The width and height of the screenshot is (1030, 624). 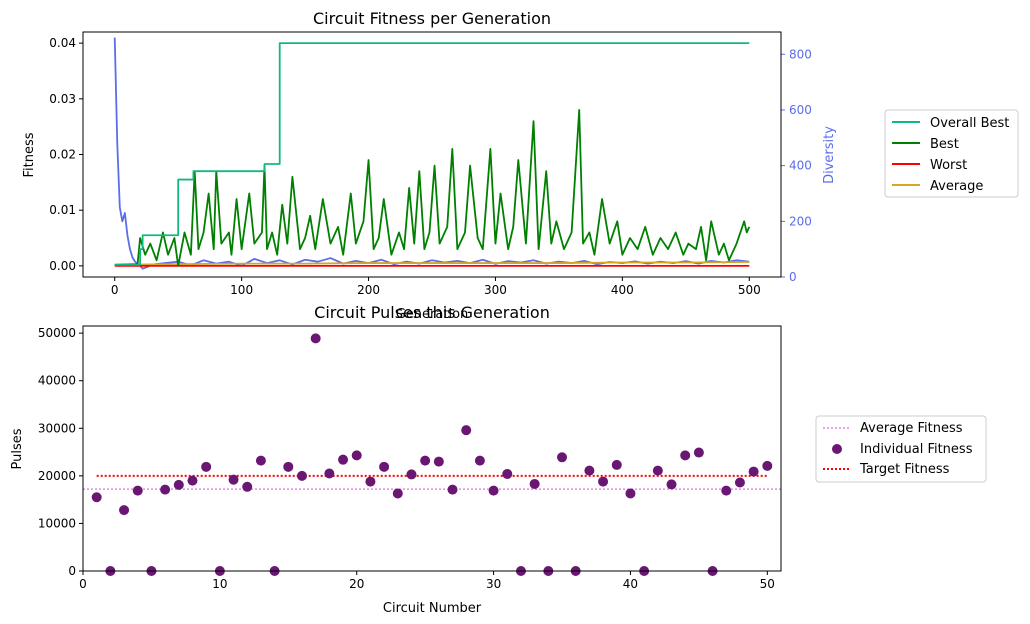 I want to click on circuit-x-tick-label: 40, so click(x=630, y=584).